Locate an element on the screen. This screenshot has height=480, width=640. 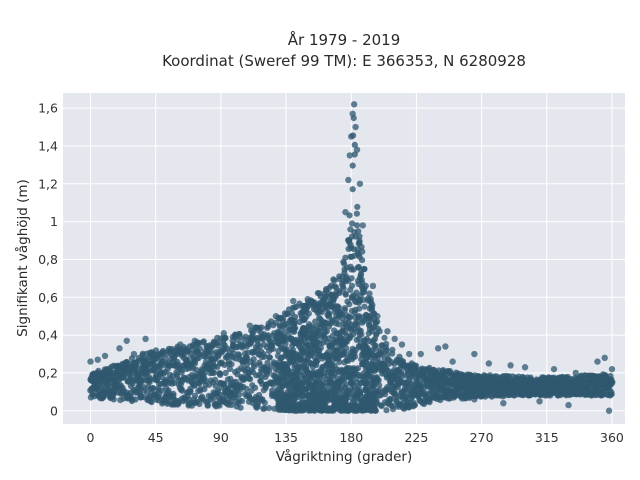
x-tick-label: 180 is located at coordinates (351, 437).